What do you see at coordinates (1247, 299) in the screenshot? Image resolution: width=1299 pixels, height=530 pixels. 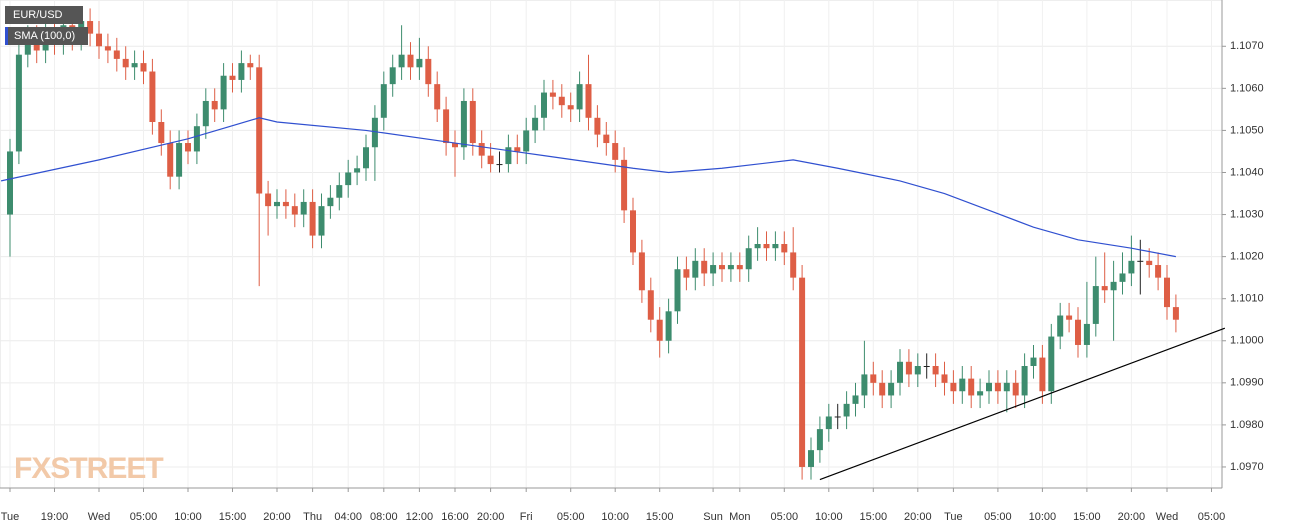 I see `y-tick-label: 1.1010` at bounding box center [1247, 299].